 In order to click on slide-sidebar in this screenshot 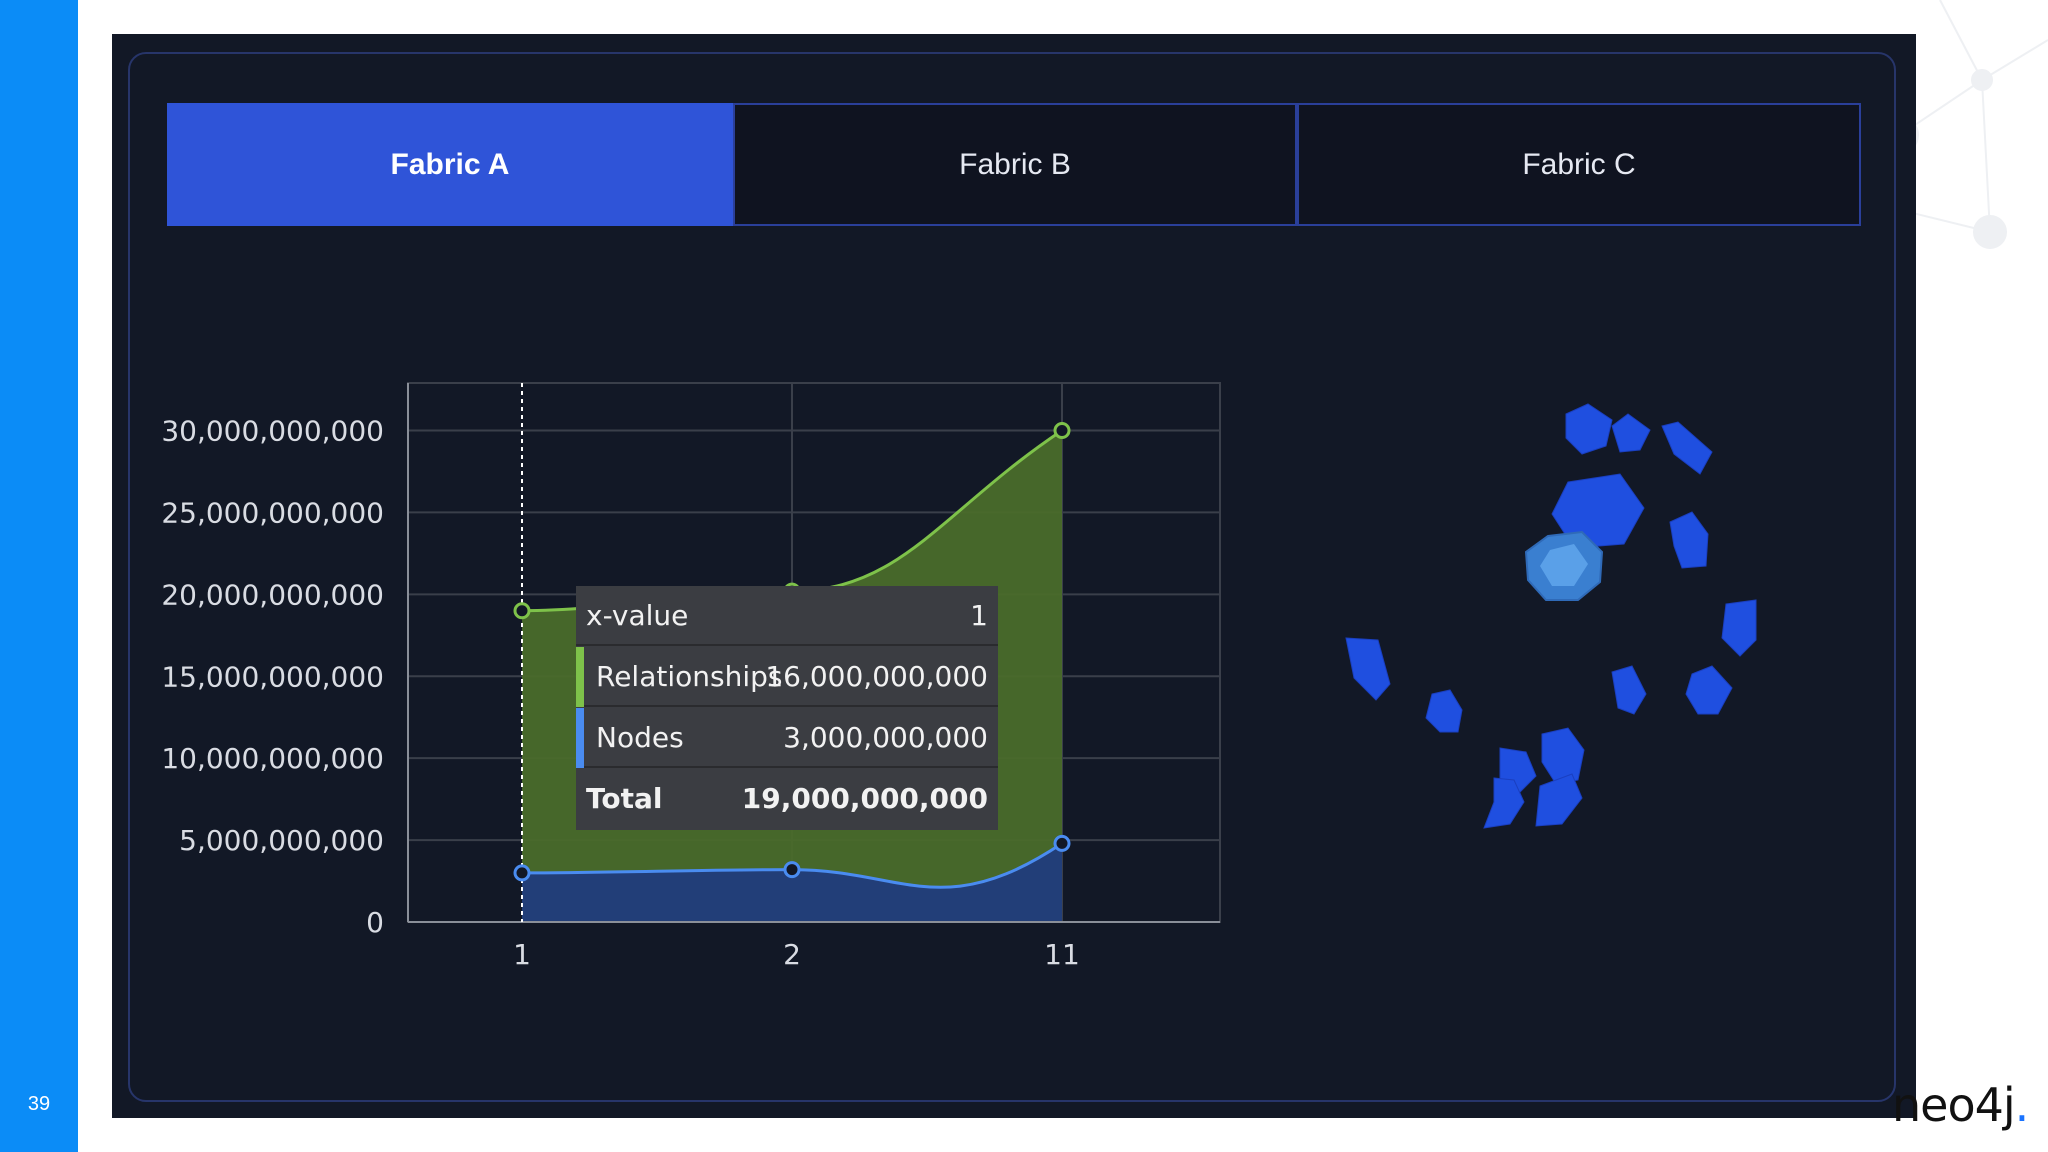, I will do `click(39, 576)`.